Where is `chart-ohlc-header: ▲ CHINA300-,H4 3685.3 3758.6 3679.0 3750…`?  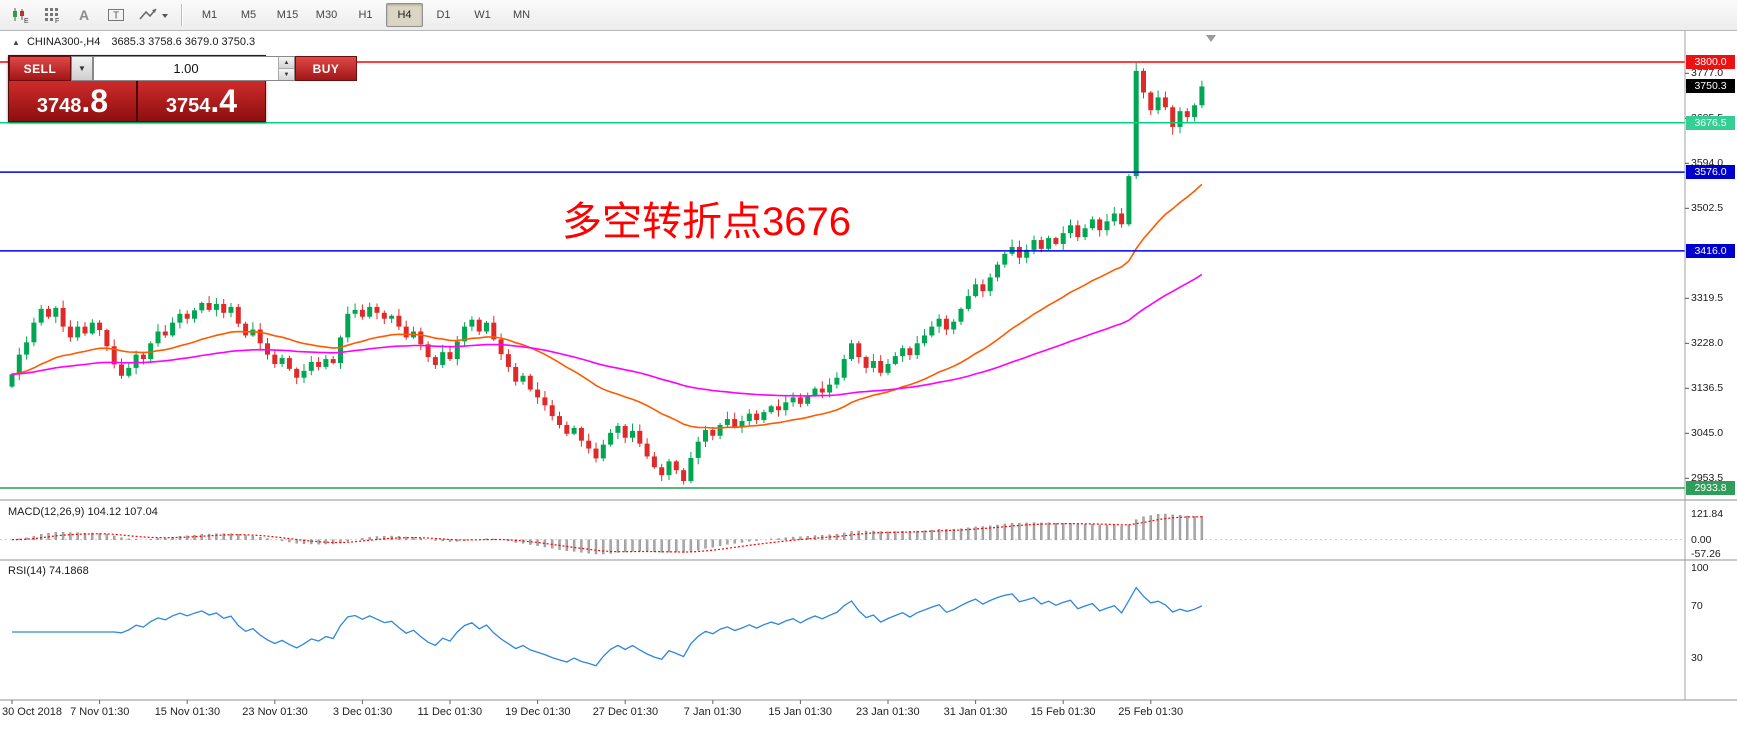
chart-ohlc-header: ▲ CHINA300-,H4 3685.3 3758.6 3679.0 3750… is located at coordinates (133, 42).